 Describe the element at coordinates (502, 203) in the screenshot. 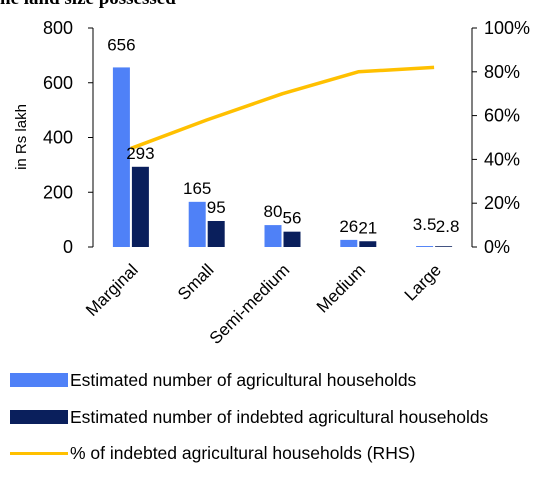

I see `right-tick-label: 20%` at that location.